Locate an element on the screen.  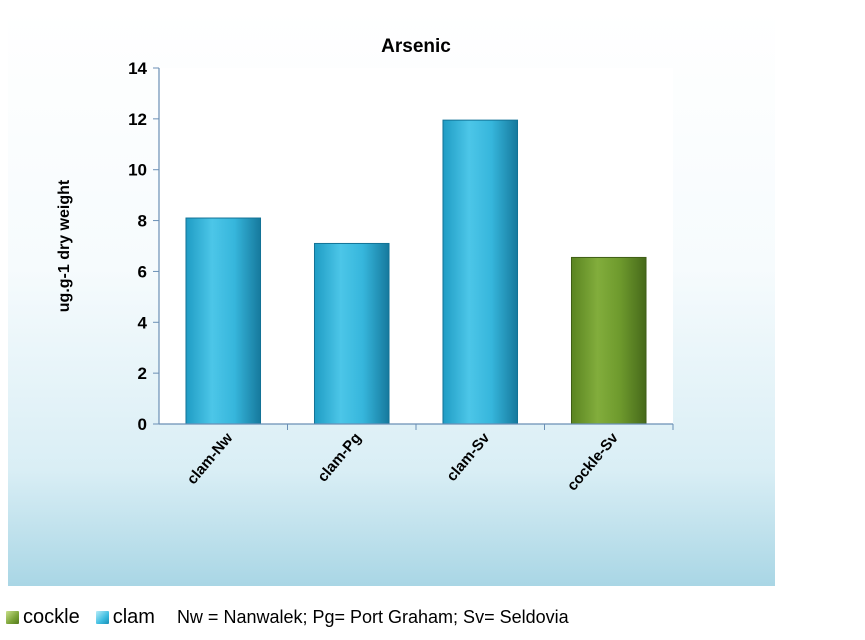
y-tick-label: 6 is located at coordinates (142, 271).